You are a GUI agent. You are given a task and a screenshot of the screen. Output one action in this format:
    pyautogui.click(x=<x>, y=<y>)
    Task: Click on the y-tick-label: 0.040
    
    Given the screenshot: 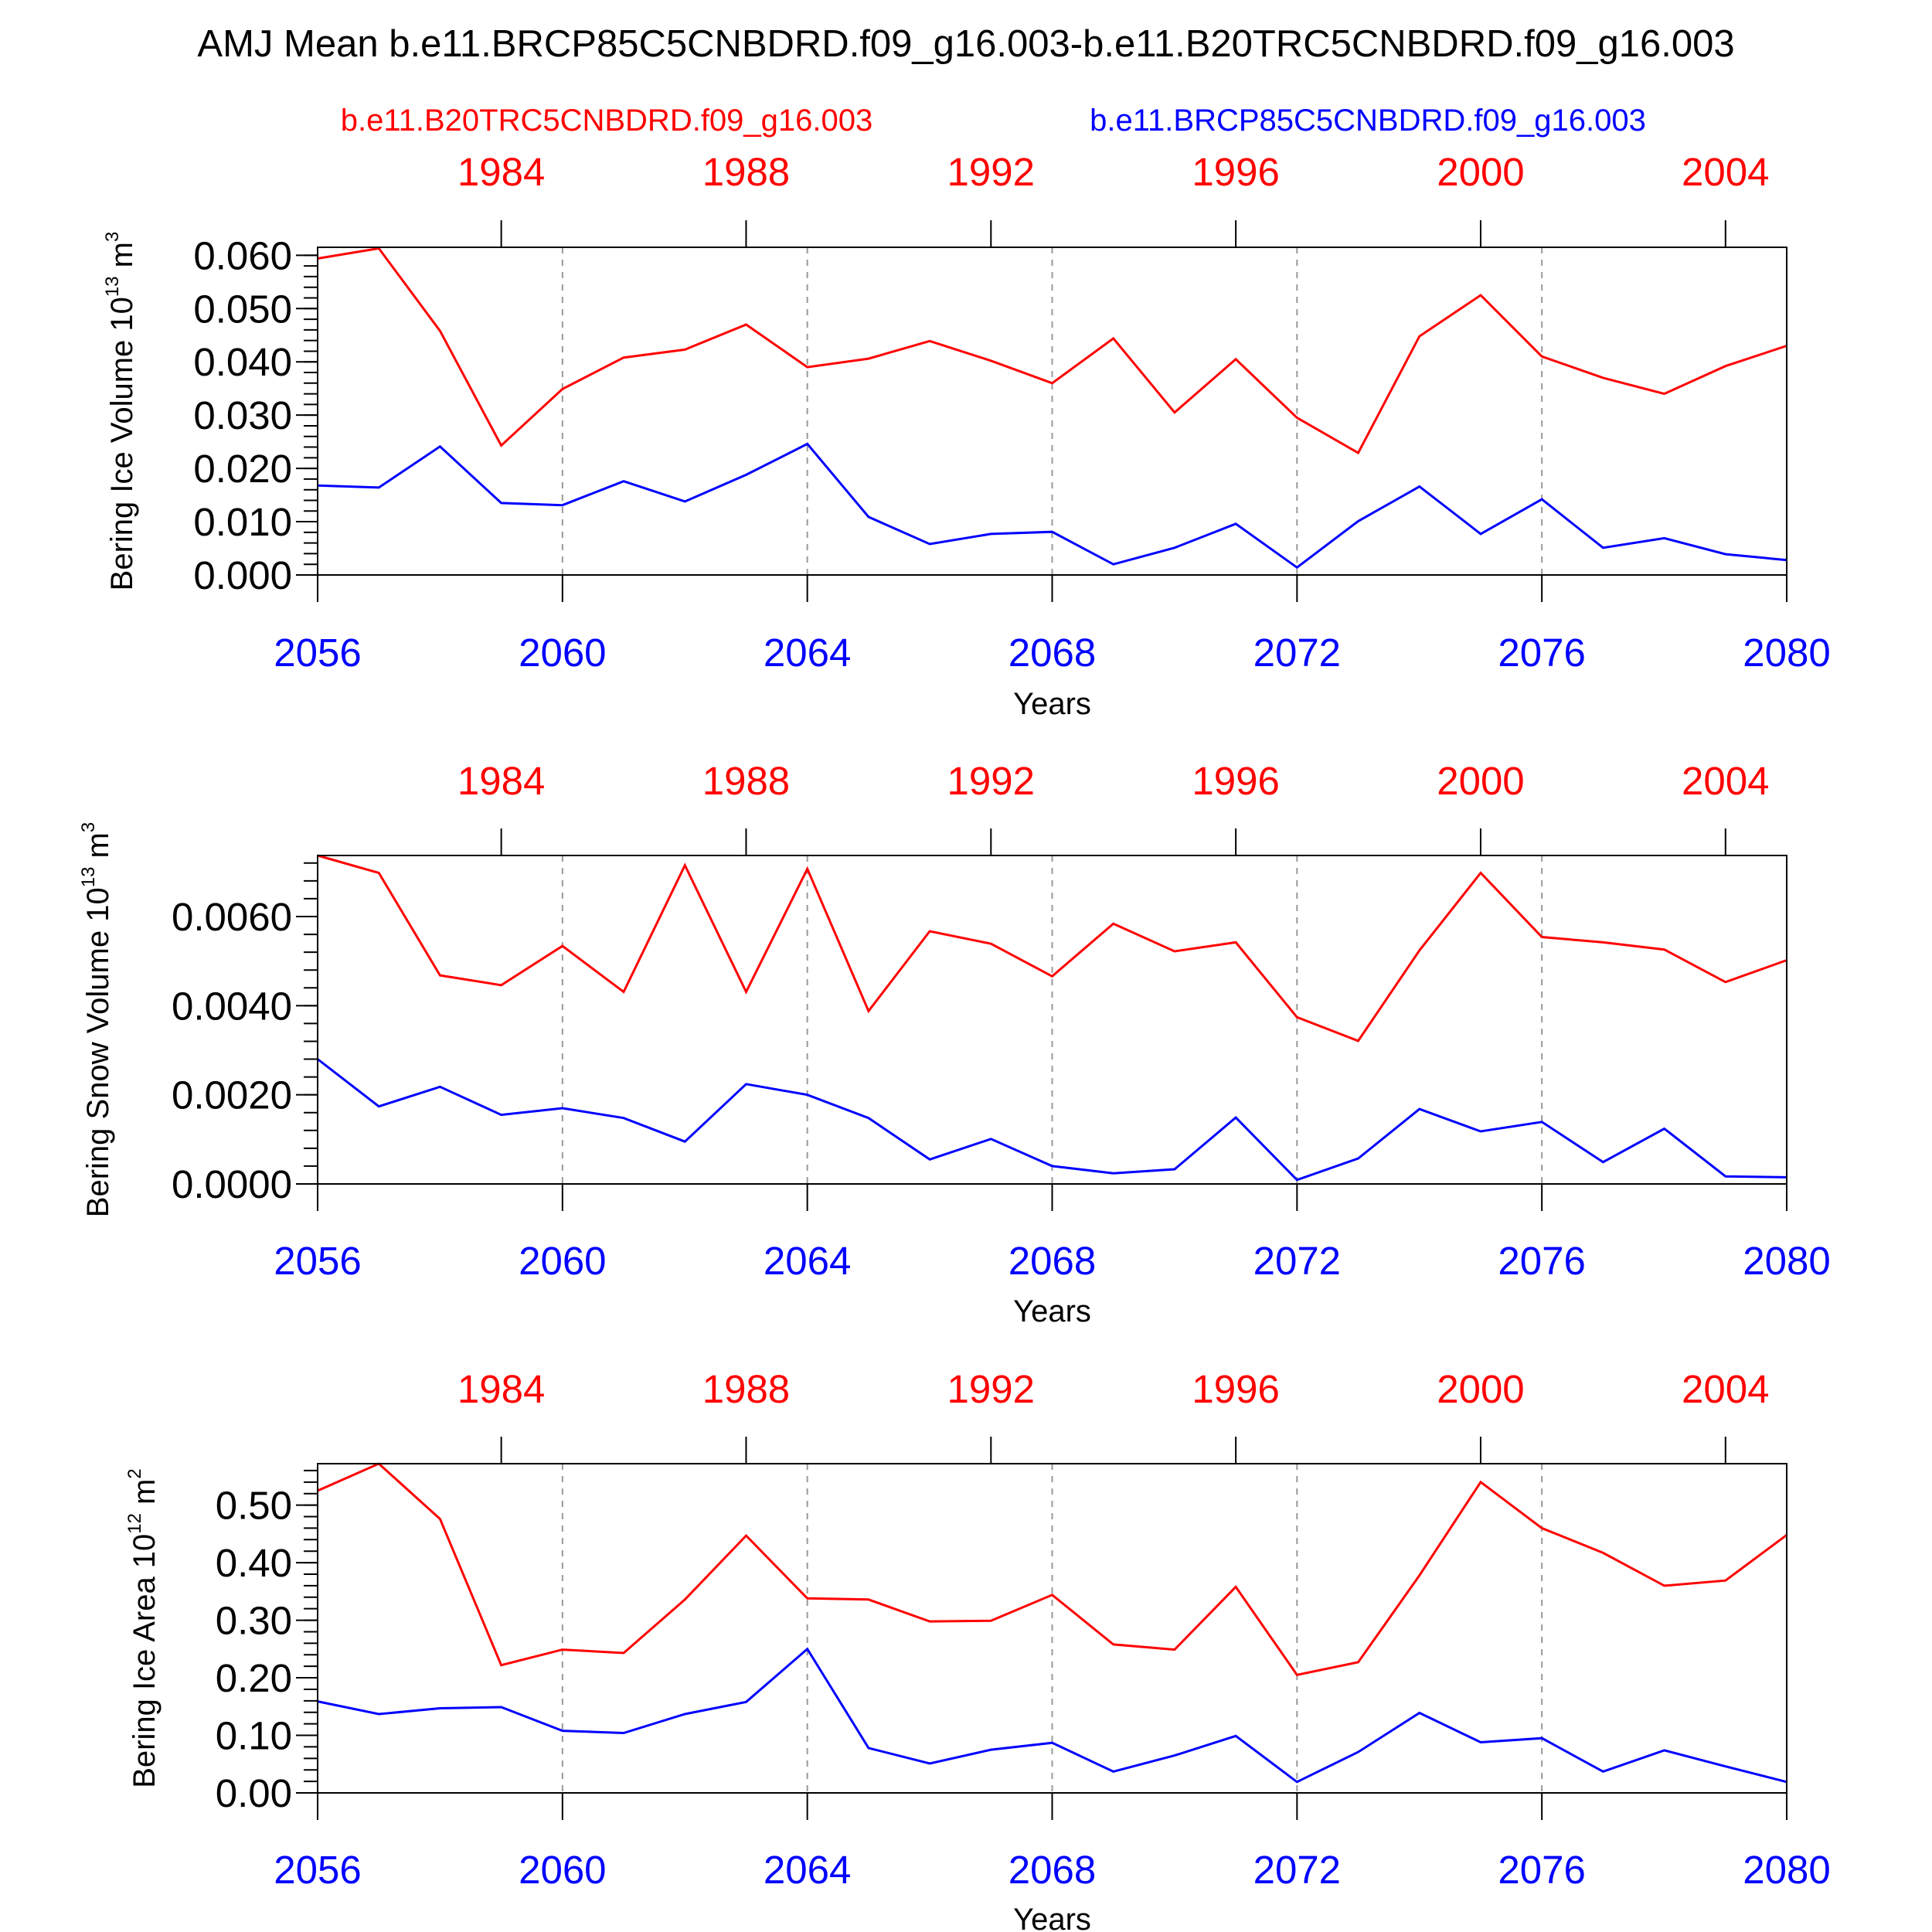 What is the action you would take?
    pyautogui.click(x=243, y=362)
    